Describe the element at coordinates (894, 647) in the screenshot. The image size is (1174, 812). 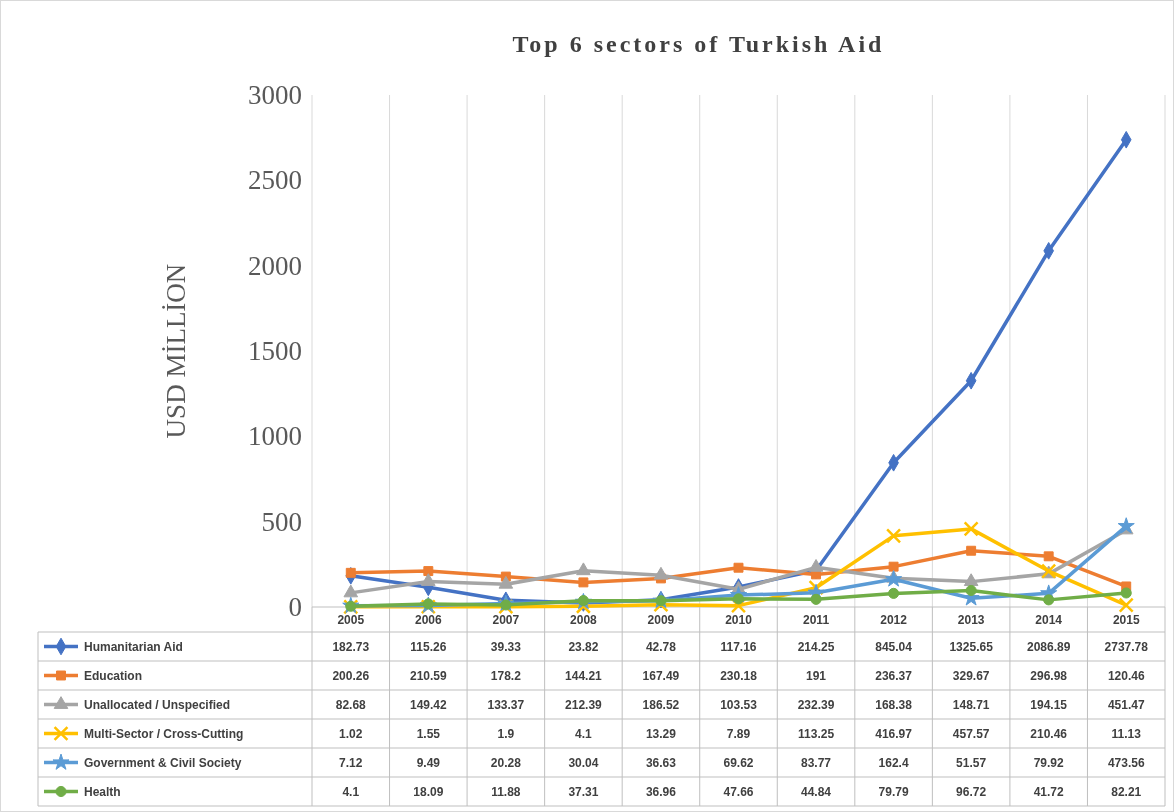
I see `data-label: 845.04` at that location.